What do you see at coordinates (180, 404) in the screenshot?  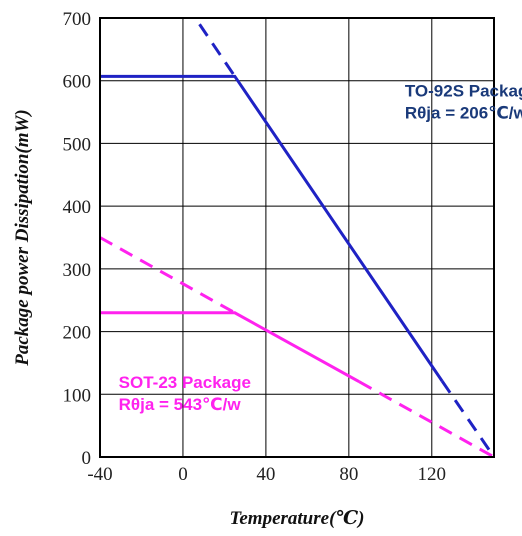 I see `sot23-label-line: Rθja = 543℃/w` at bounding box center [180, 404].